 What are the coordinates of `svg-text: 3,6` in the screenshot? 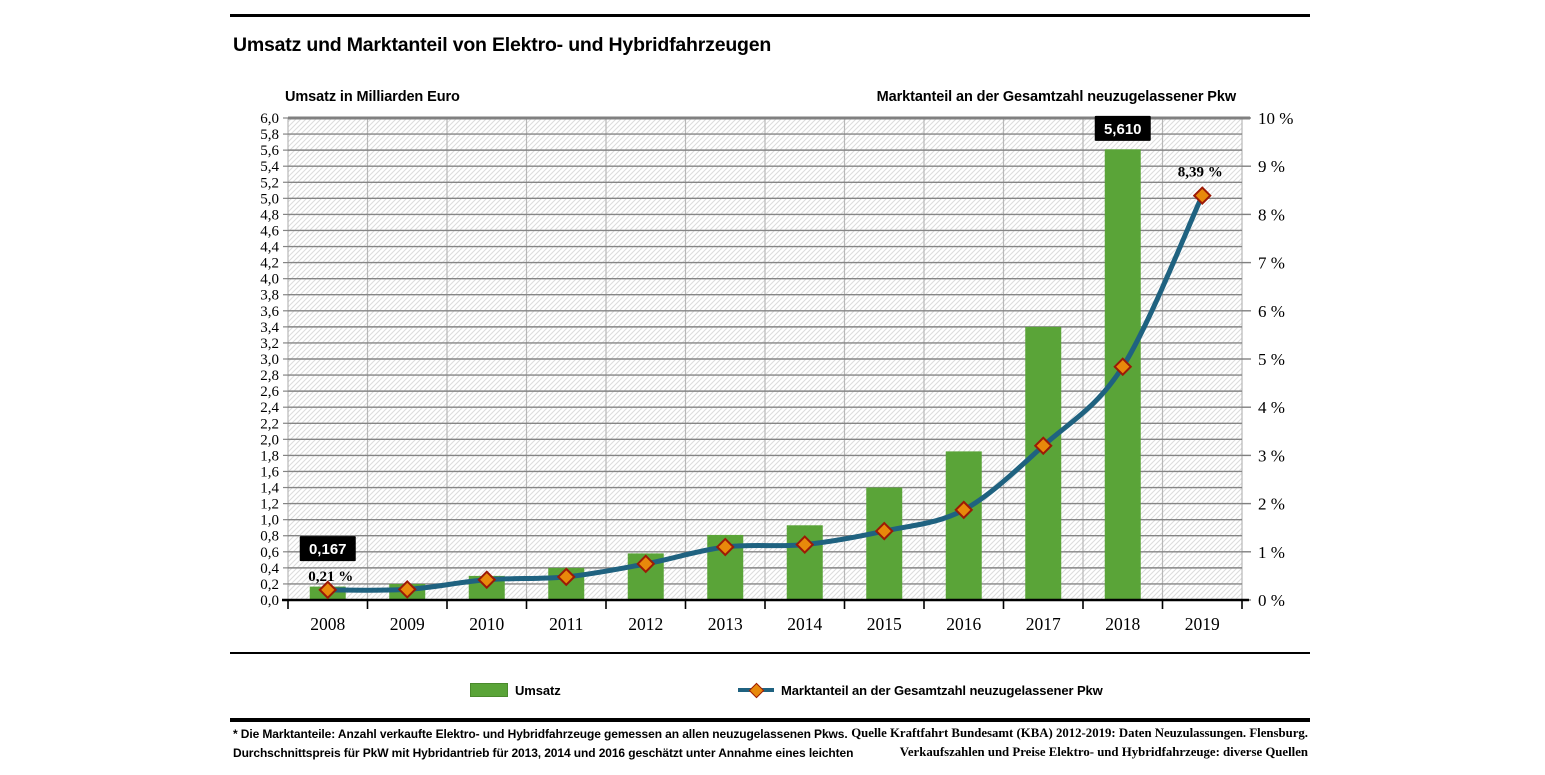 It's located at (269, 312).